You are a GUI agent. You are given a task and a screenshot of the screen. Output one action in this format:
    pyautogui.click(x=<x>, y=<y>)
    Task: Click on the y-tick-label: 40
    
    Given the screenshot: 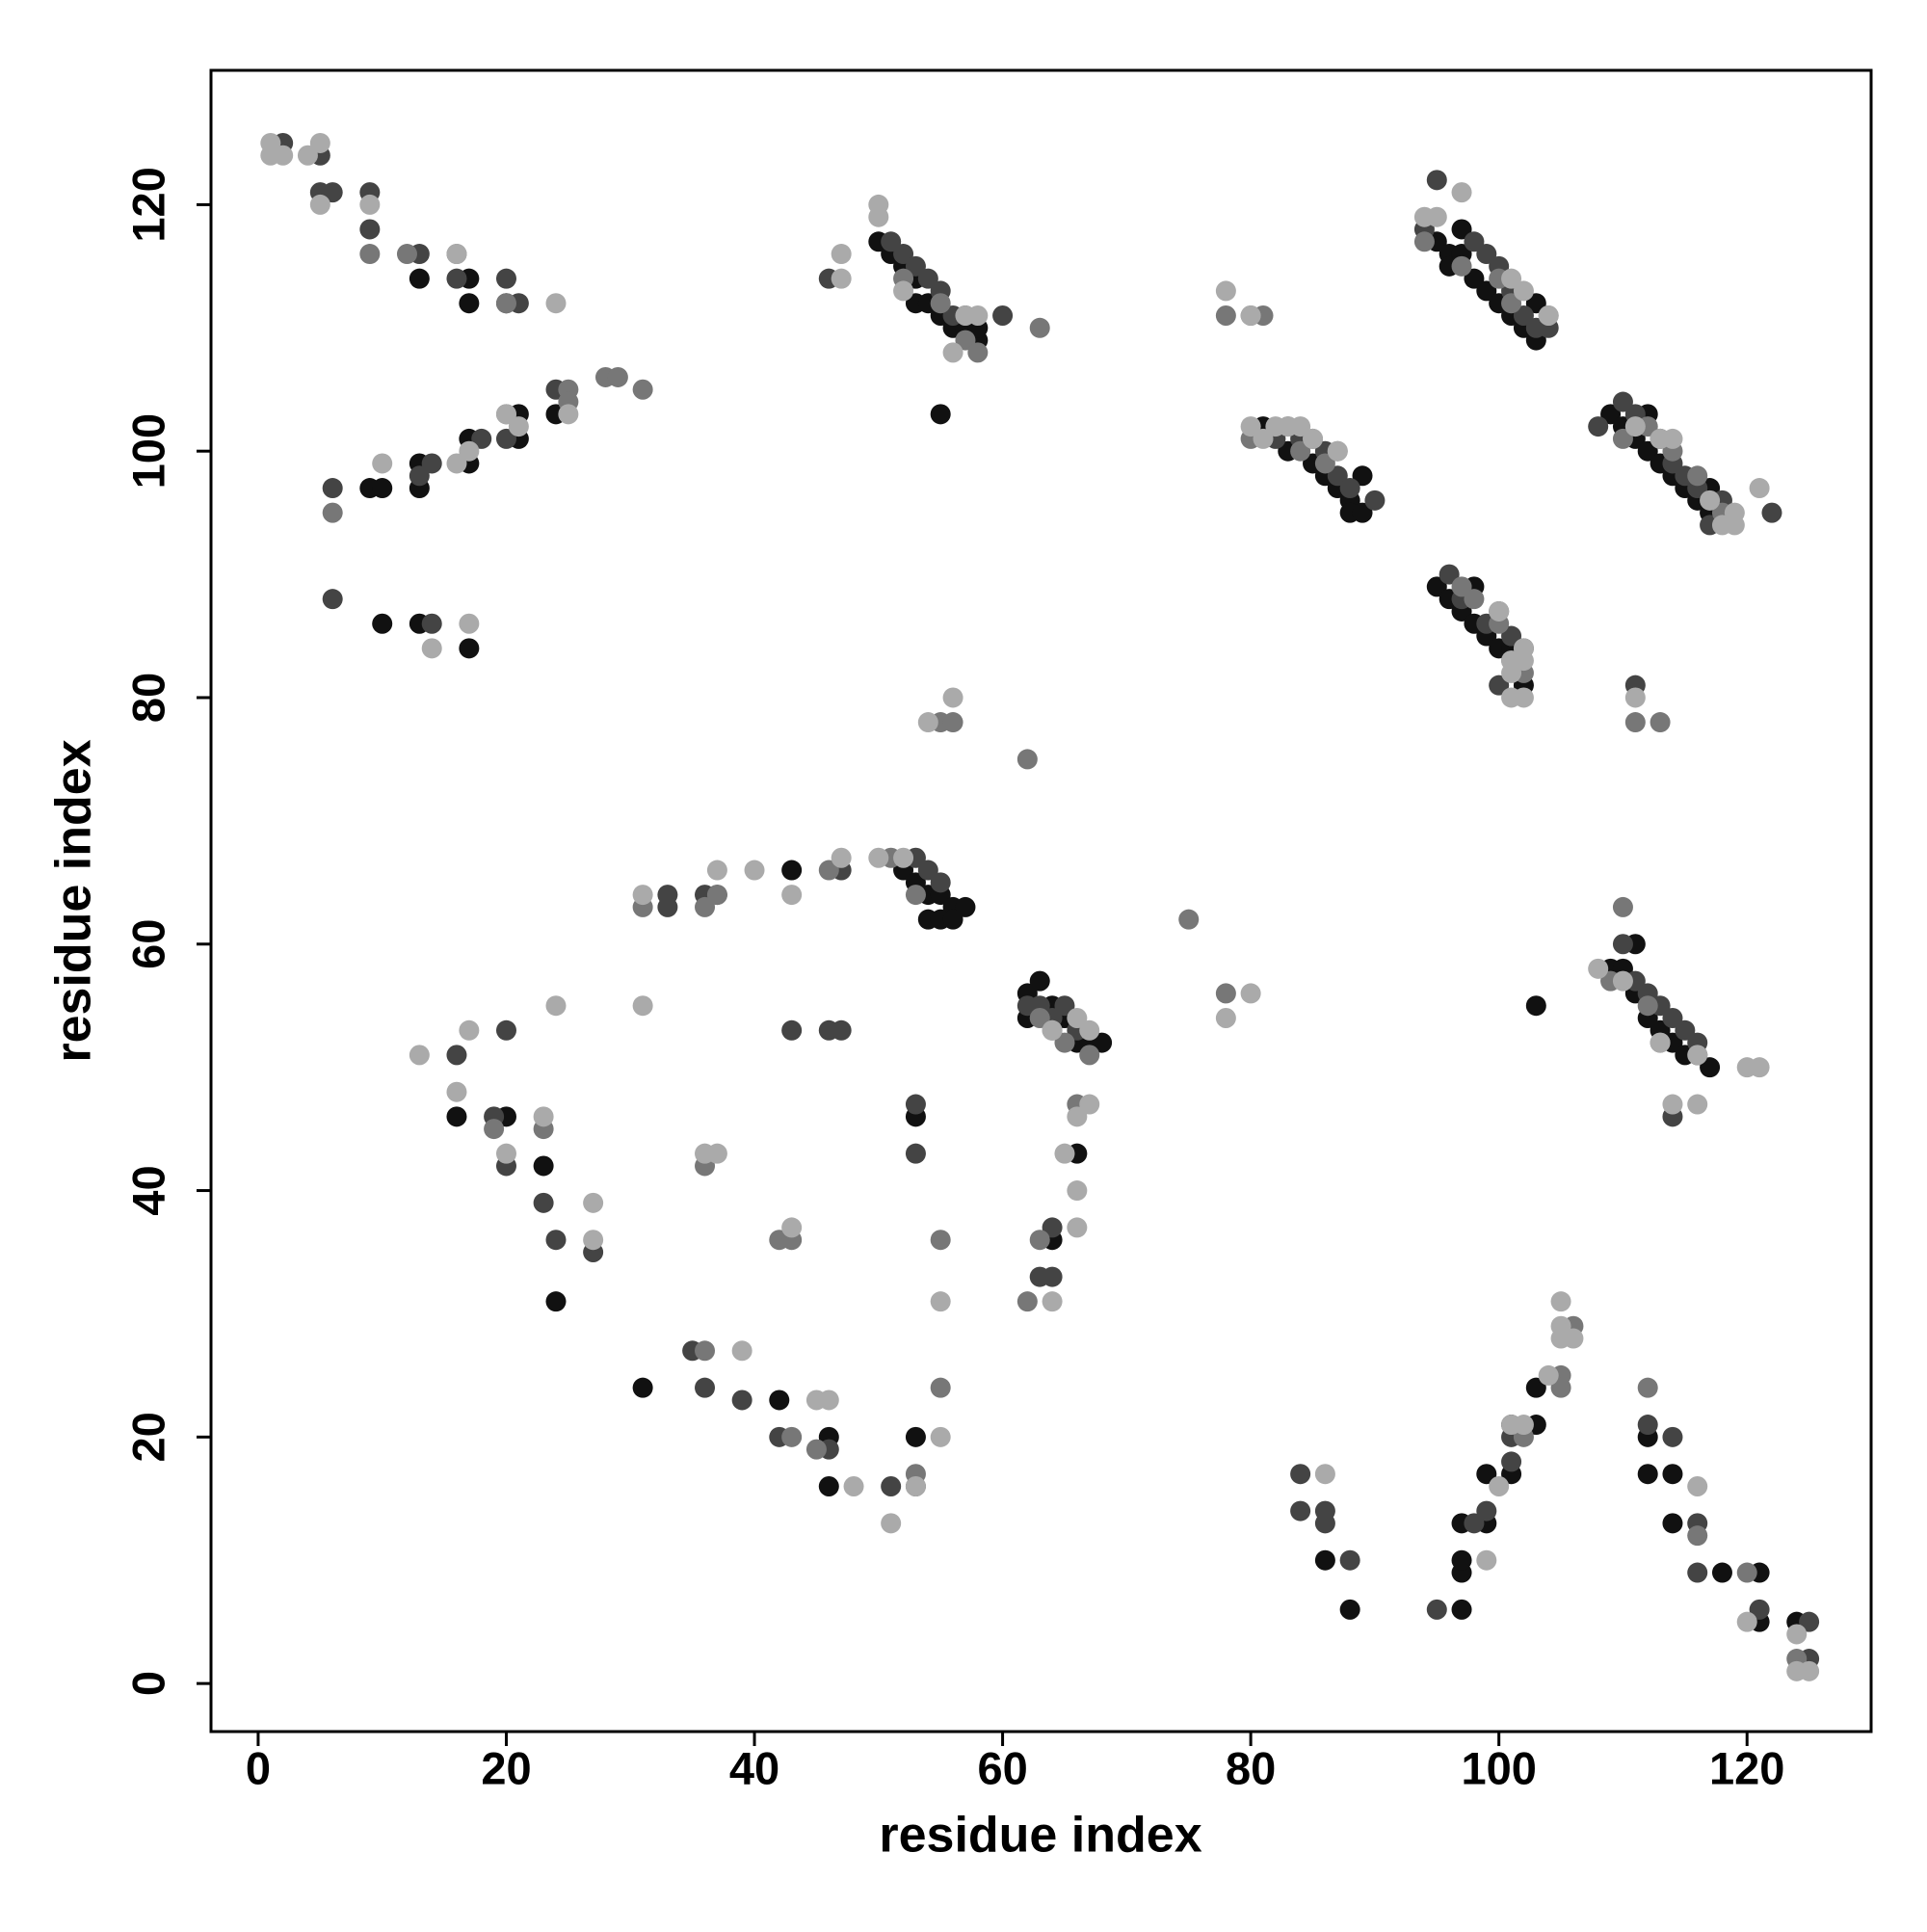 What is the action you would take?
    pyautogui.click(x=147, y=1190)
    